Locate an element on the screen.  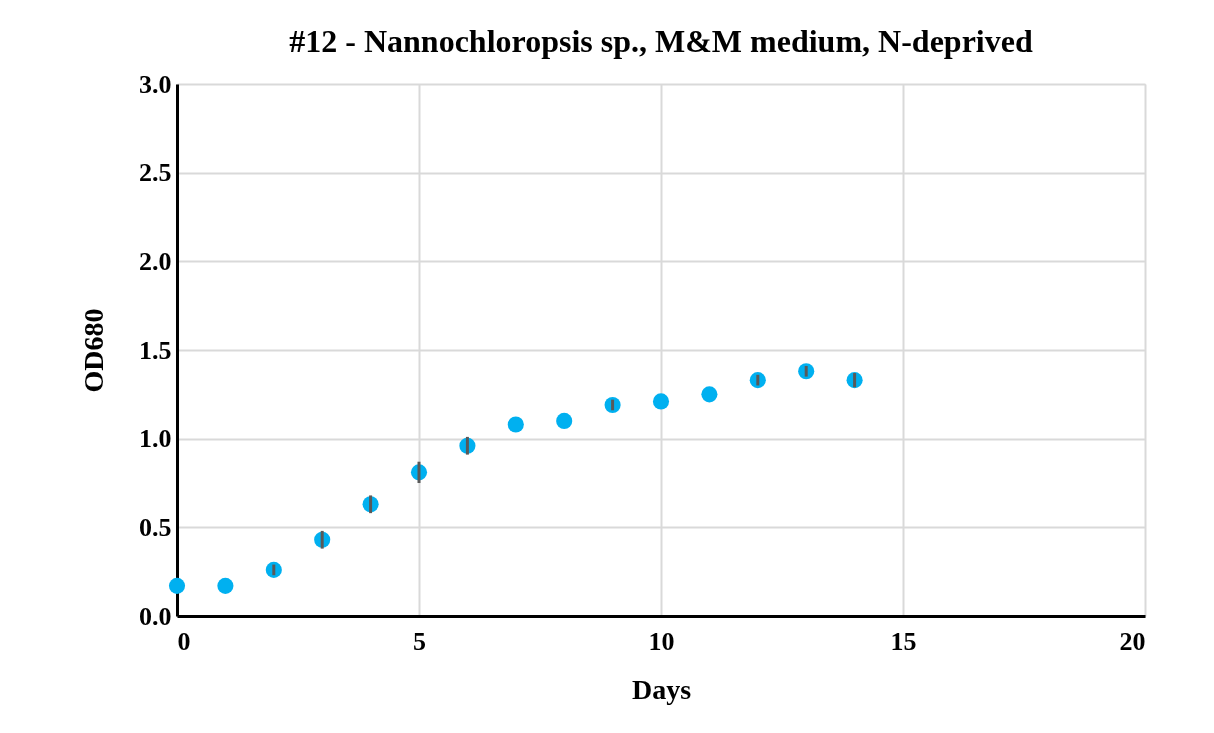
y-tick-label: 3.0 is located at coordinates (155, 84).